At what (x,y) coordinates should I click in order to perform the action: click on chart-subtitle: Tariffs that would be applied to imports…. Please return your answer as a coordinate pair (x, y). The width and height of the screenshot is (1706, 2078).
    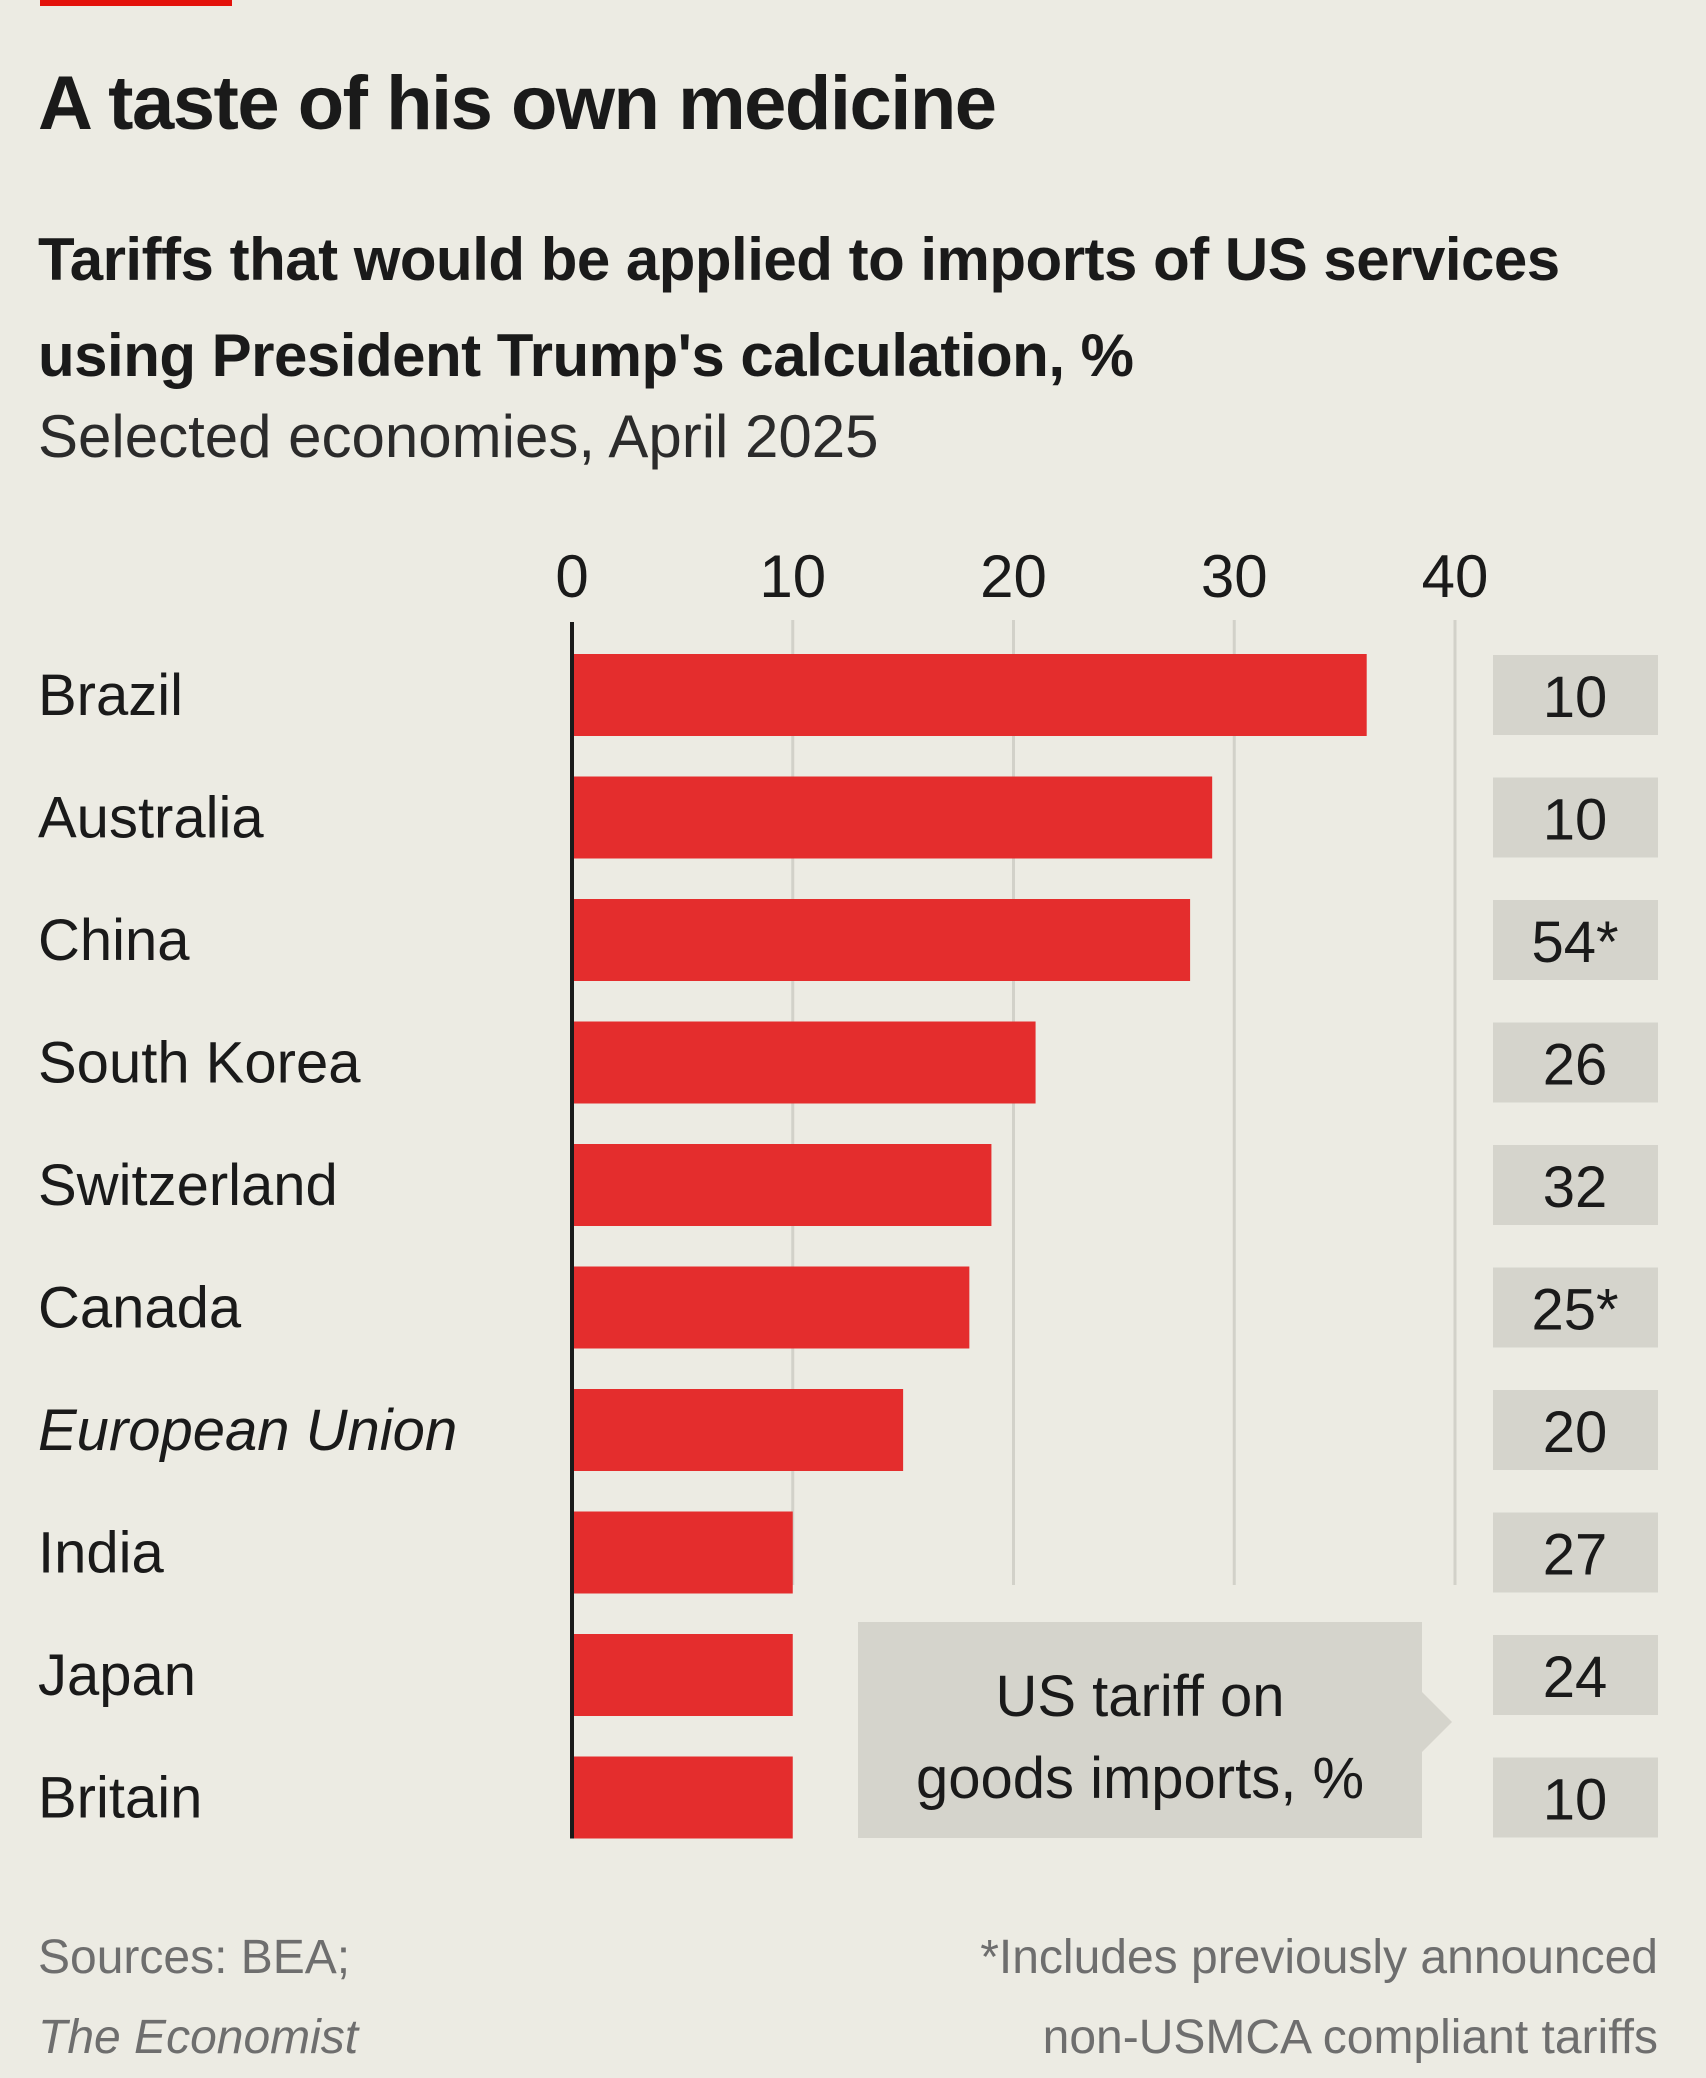
    Looking at the image, I should click on (799, 307).